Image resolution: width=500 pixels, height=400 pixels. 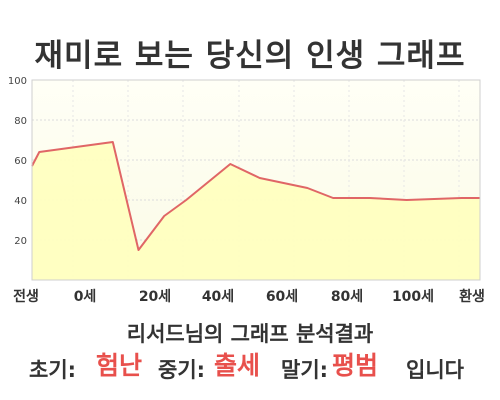 I want to click on early-stage-label: 초기:, so click(x=53, y=370).